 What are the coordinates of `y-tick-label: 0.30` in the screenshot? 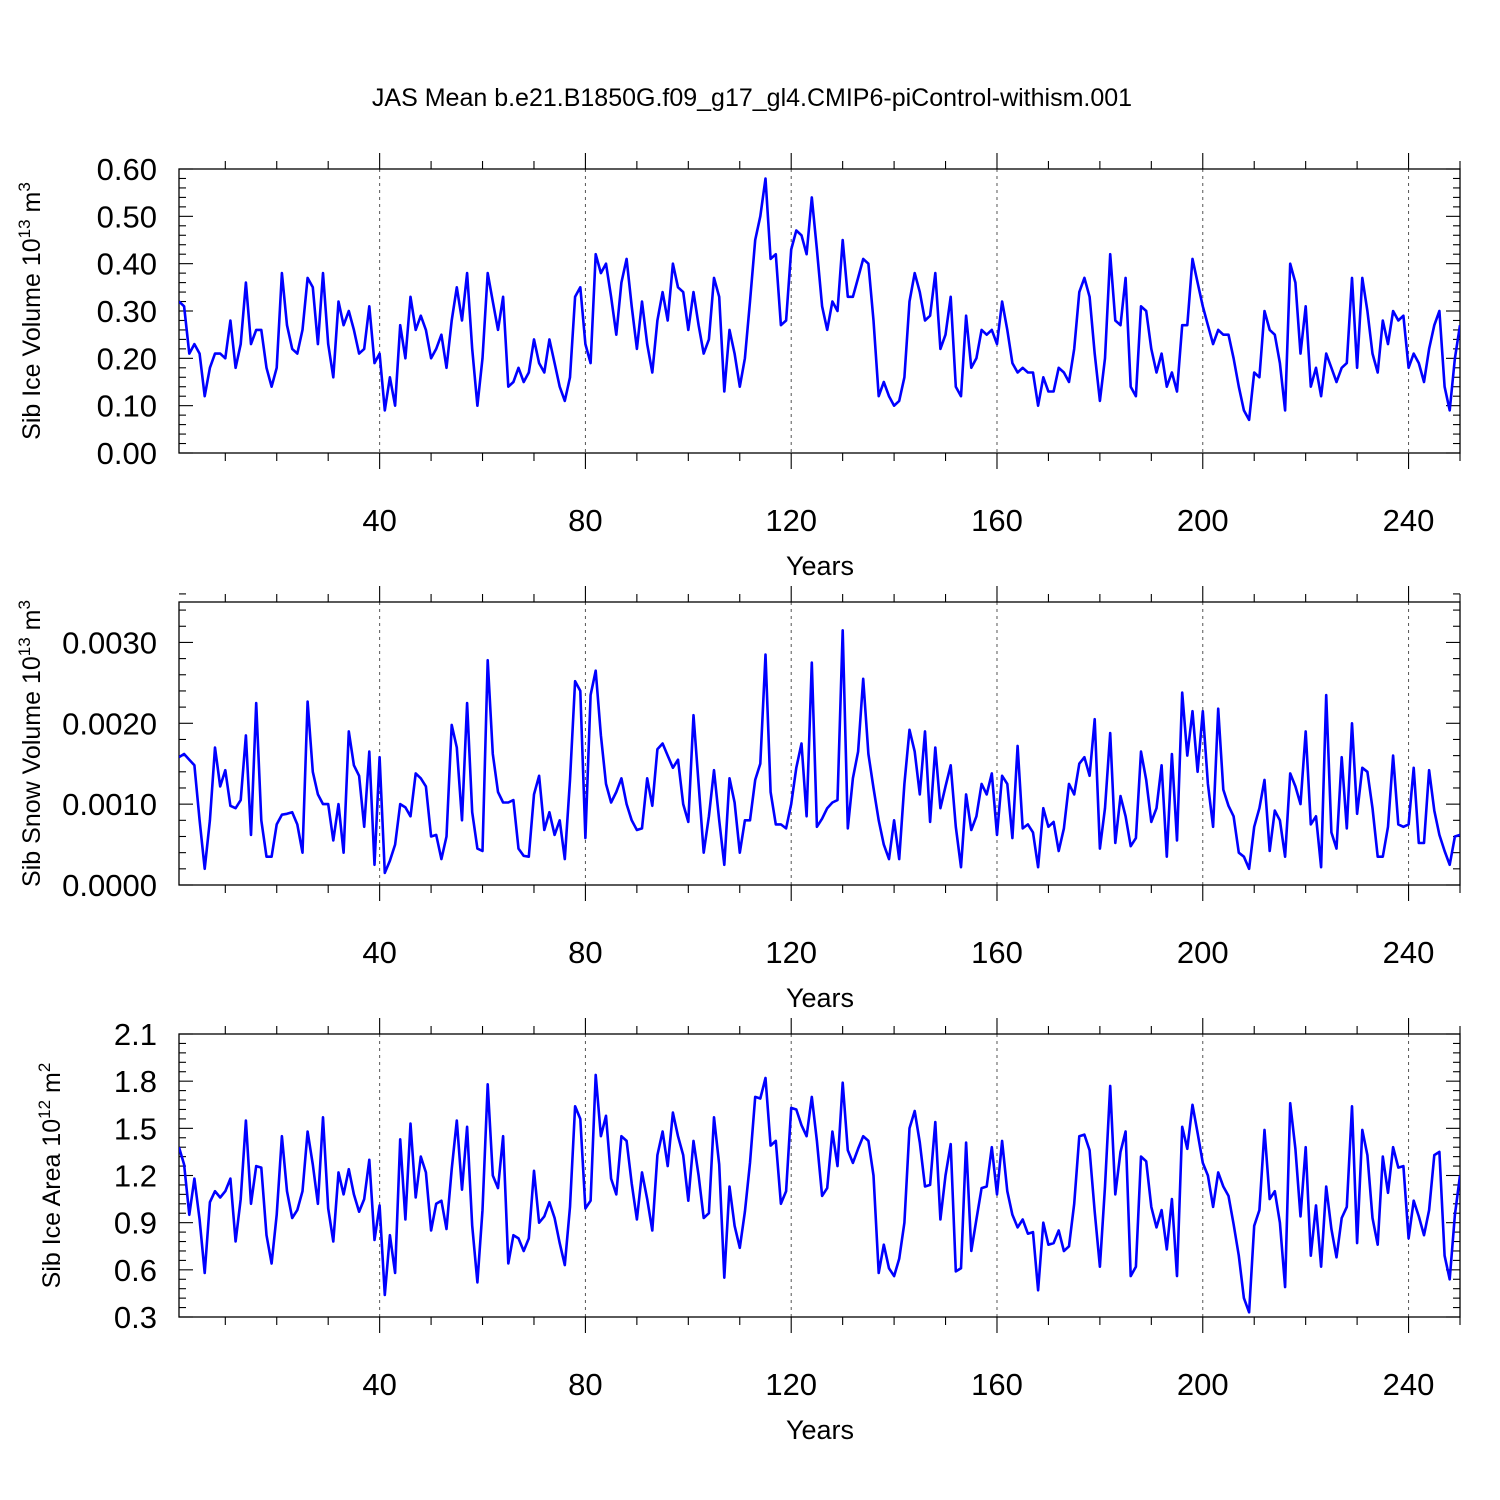 It's located at (127, 311).